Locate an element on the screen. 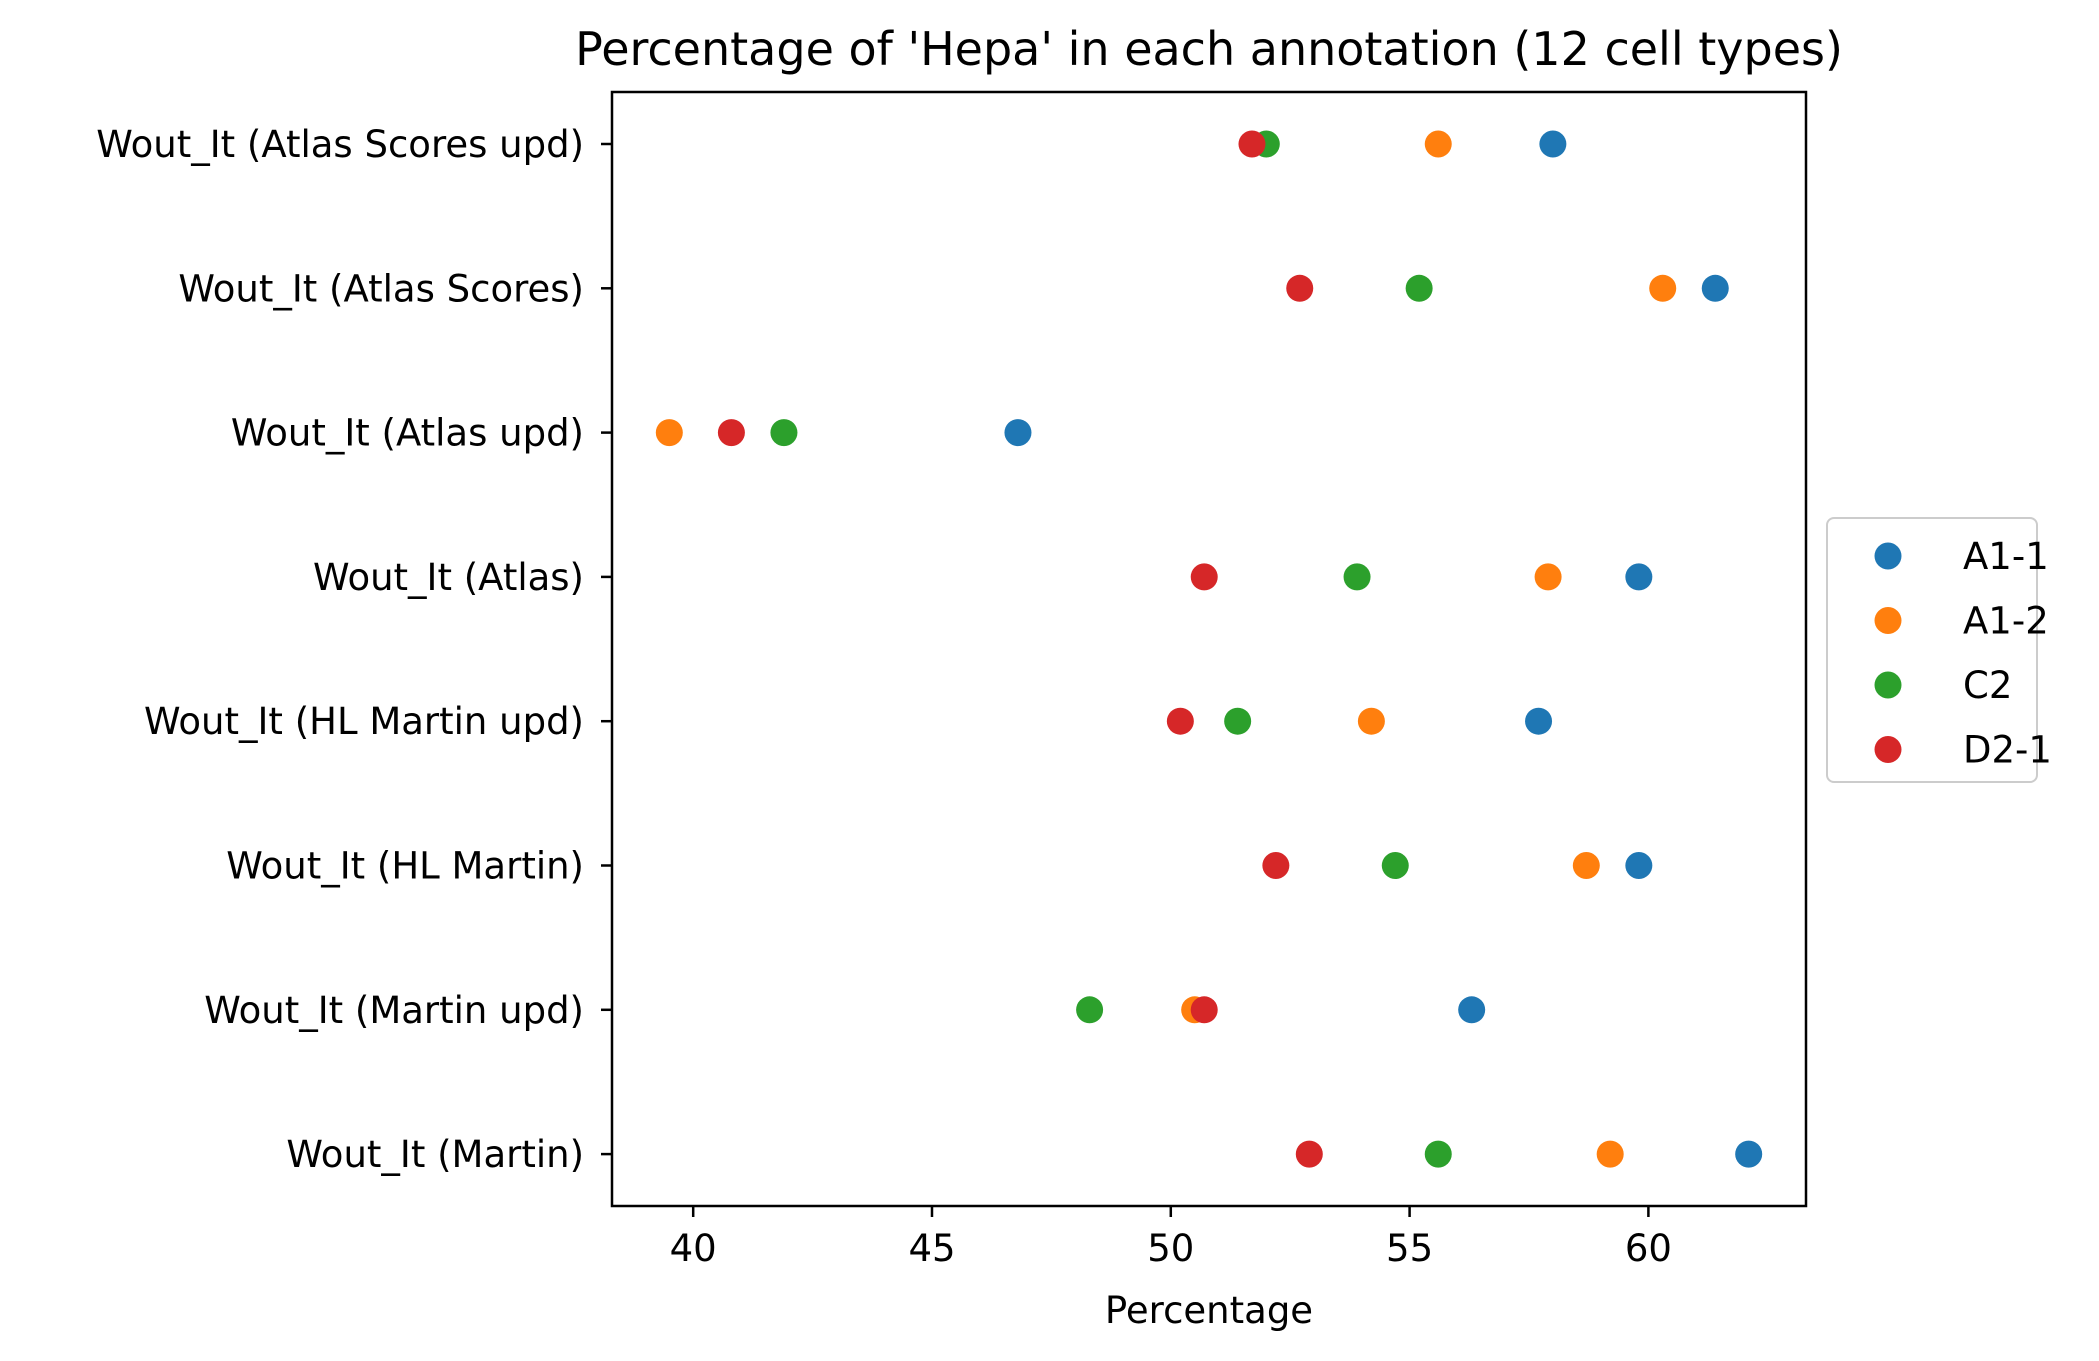 This screenshot has width=2099, height=1361. x-tick-label: 40 is located at coordinates (693, 1248).